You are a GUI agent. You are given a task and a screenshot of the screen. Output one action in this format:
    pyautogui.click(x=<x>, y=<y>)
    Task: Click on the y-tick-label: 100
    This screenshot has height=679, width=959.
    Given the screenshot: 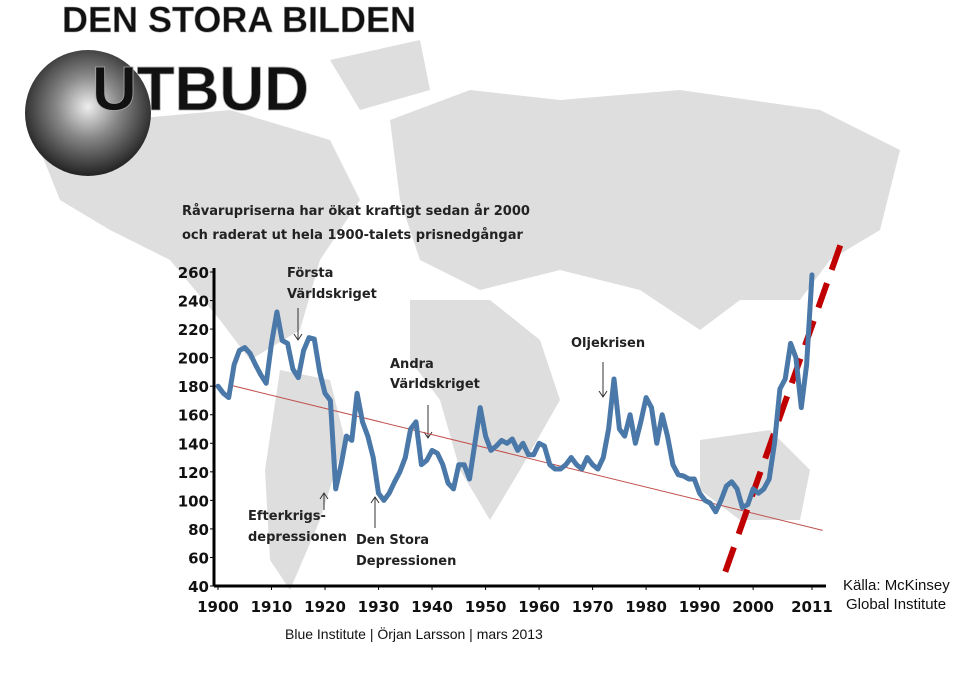 What is the action you would take?
    pyautogui.click(x=193, y=501)
    